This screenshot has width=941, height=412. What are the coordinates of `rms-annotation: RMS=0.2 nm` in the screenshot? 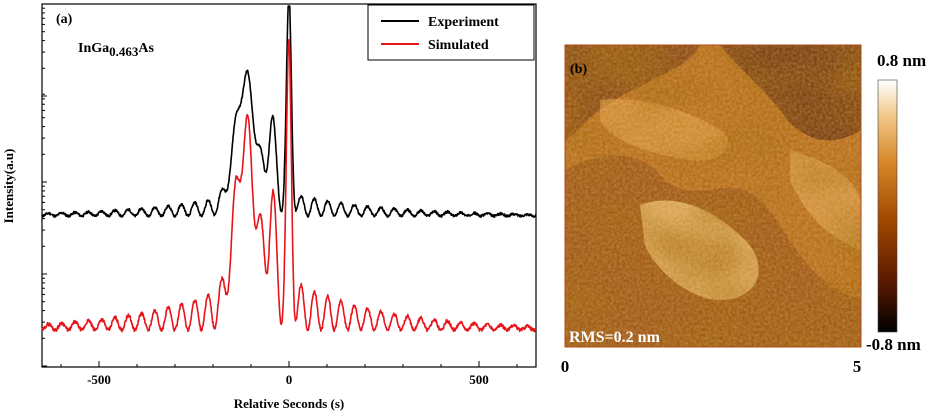 It's located at (615, 337).